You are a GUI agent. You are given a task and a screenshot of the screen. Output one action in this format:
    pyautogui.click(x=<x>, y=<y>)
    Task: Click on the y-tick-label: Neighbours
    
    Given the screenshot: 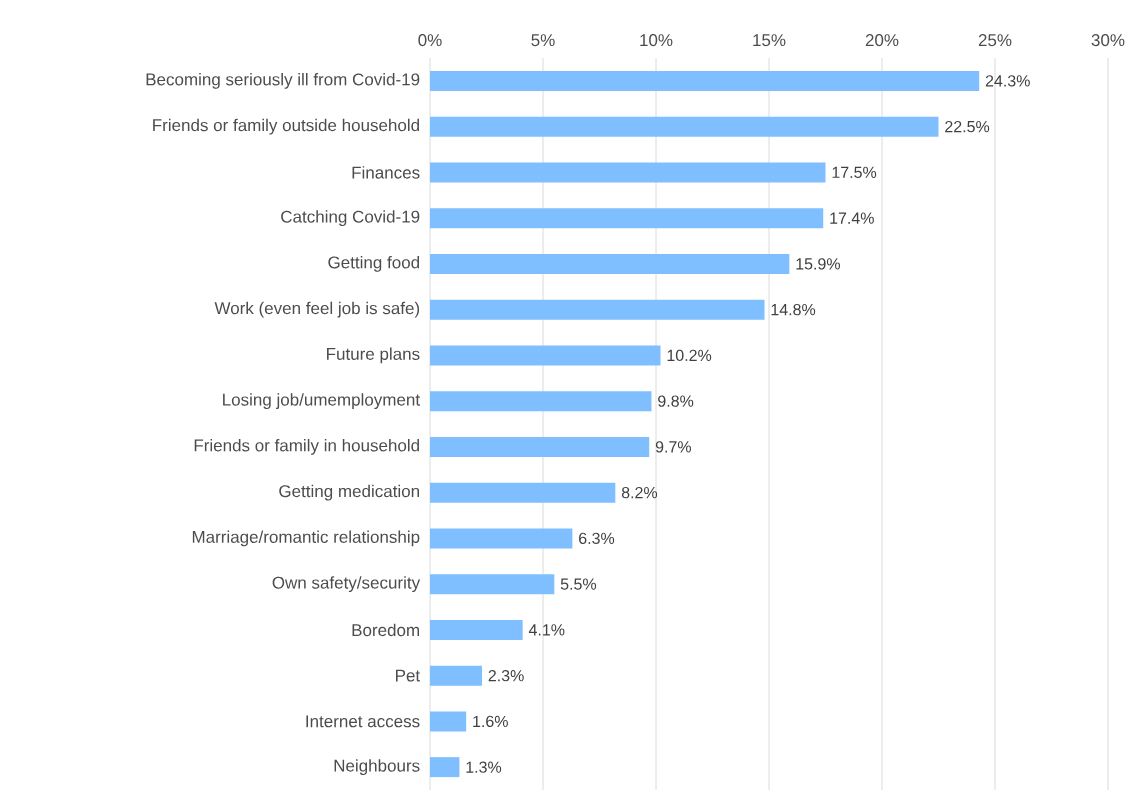 What is the action you would take?
    pyautogui.click(x=377, y=767)
    